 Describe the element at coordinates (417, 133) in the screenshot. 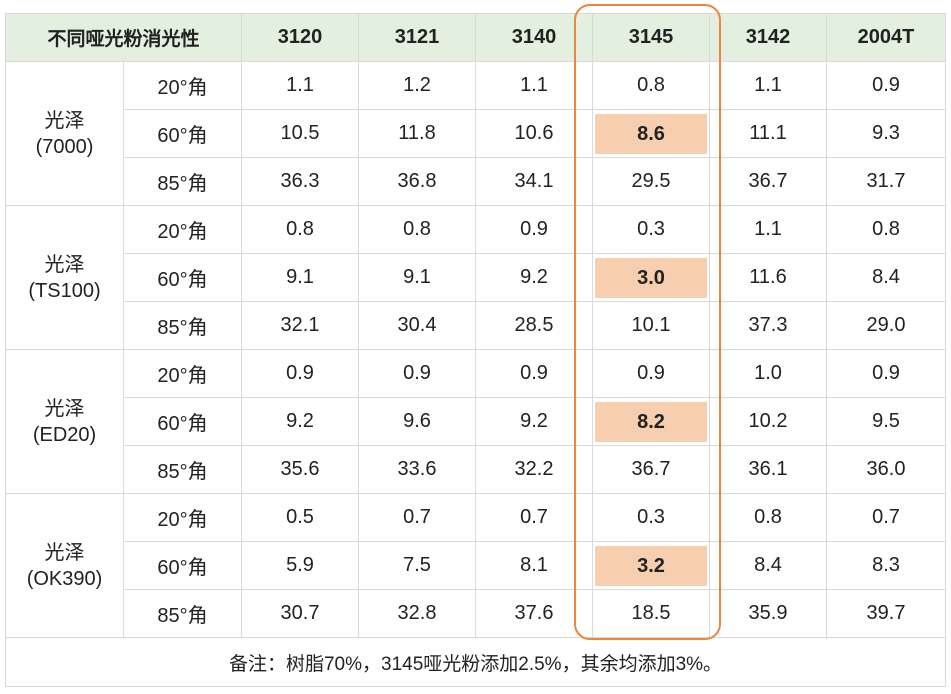

I see `value-cell: 11.8` at that location.